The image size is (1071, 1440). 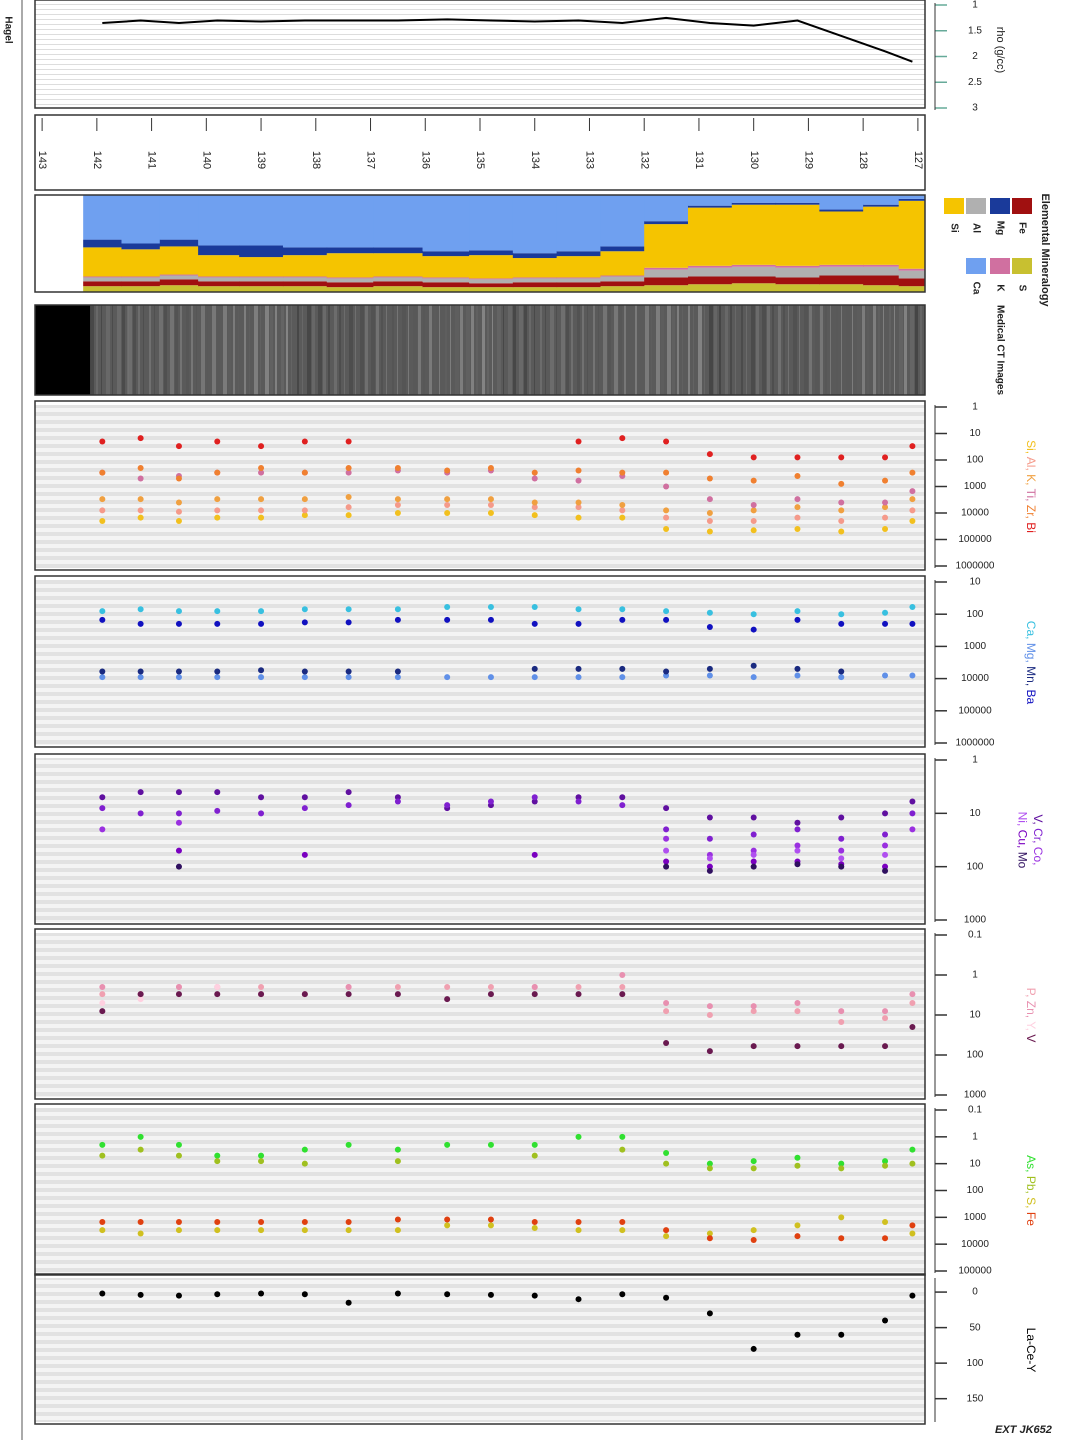 I want to click on track-frame, so click(x=480, y=1349).